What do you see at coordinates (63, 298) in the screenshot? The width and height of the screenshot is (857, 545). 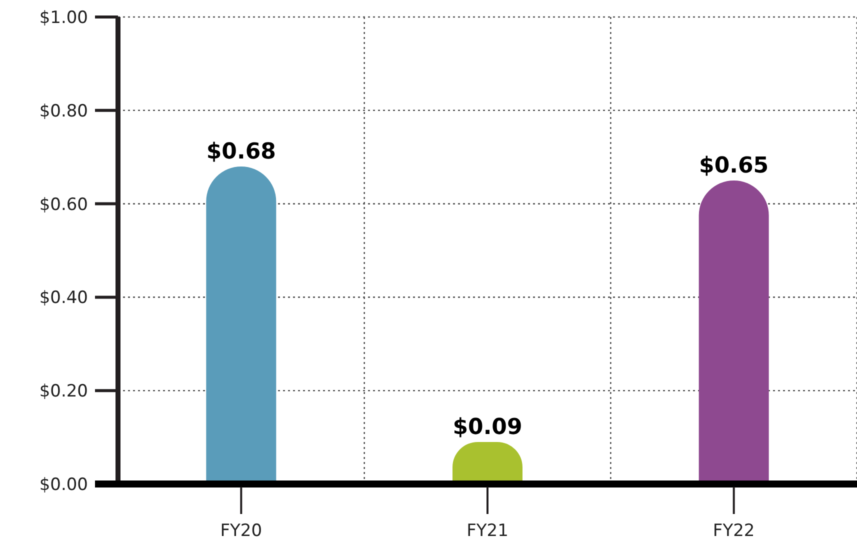 I see `y-tick-label: $0.40` at bounding box center [63, 298].